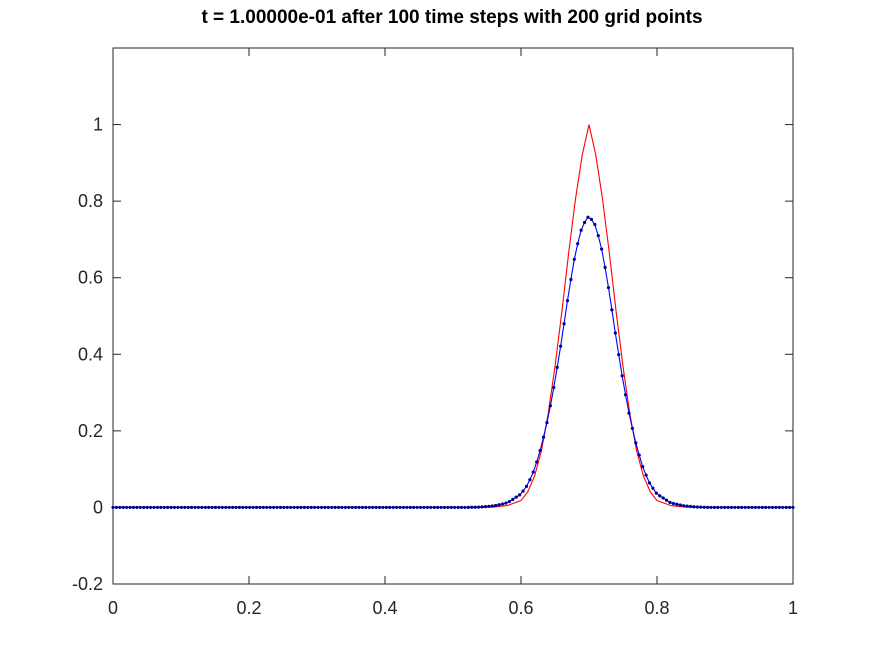 Image resolution: width=875 pixels, height=656 pixels. What do you see at coordinates (656, 608) in the screenshot?
I see `x-tick-label: 0.8` at bounding box center [656, 608].